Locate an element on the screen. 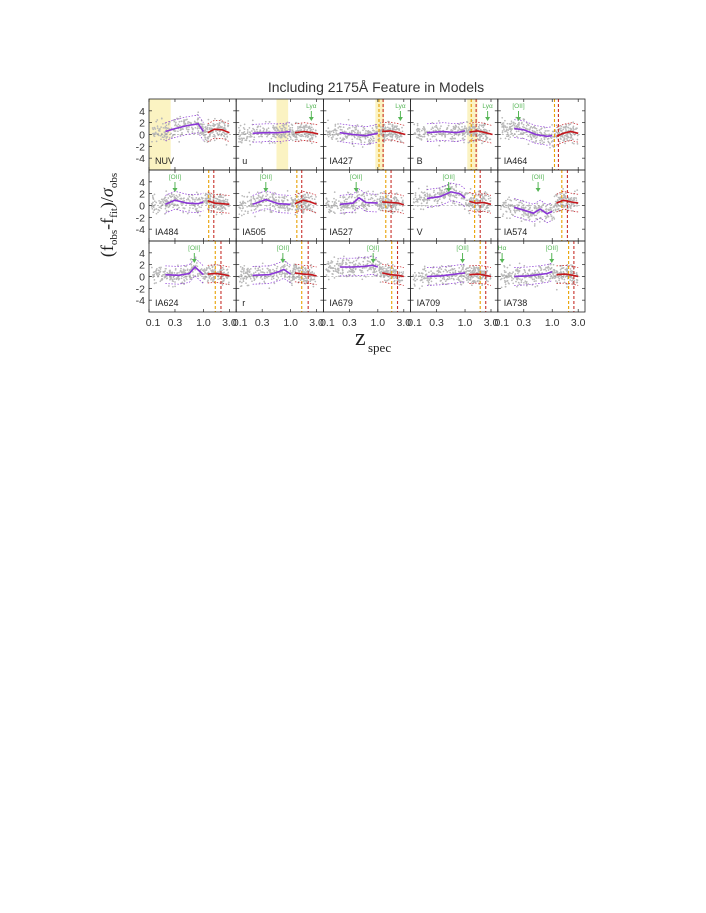 Image resolution: width=706 pixels, height=913 pixels. running-median-high-z-lower is located at coordinates (393, 212).